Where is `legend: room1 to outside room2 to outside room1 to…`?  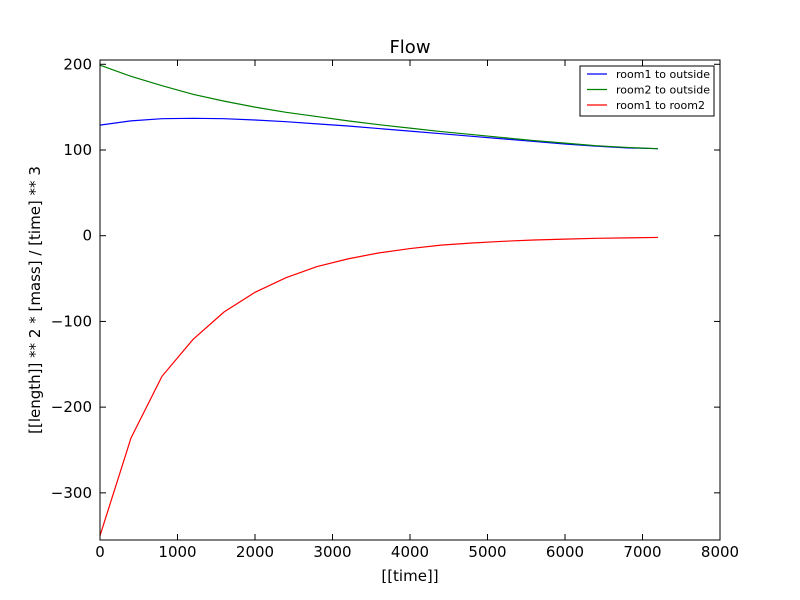 legend: room1 to outside room2 to outside room1 to… is located at coordinates (647, 91).